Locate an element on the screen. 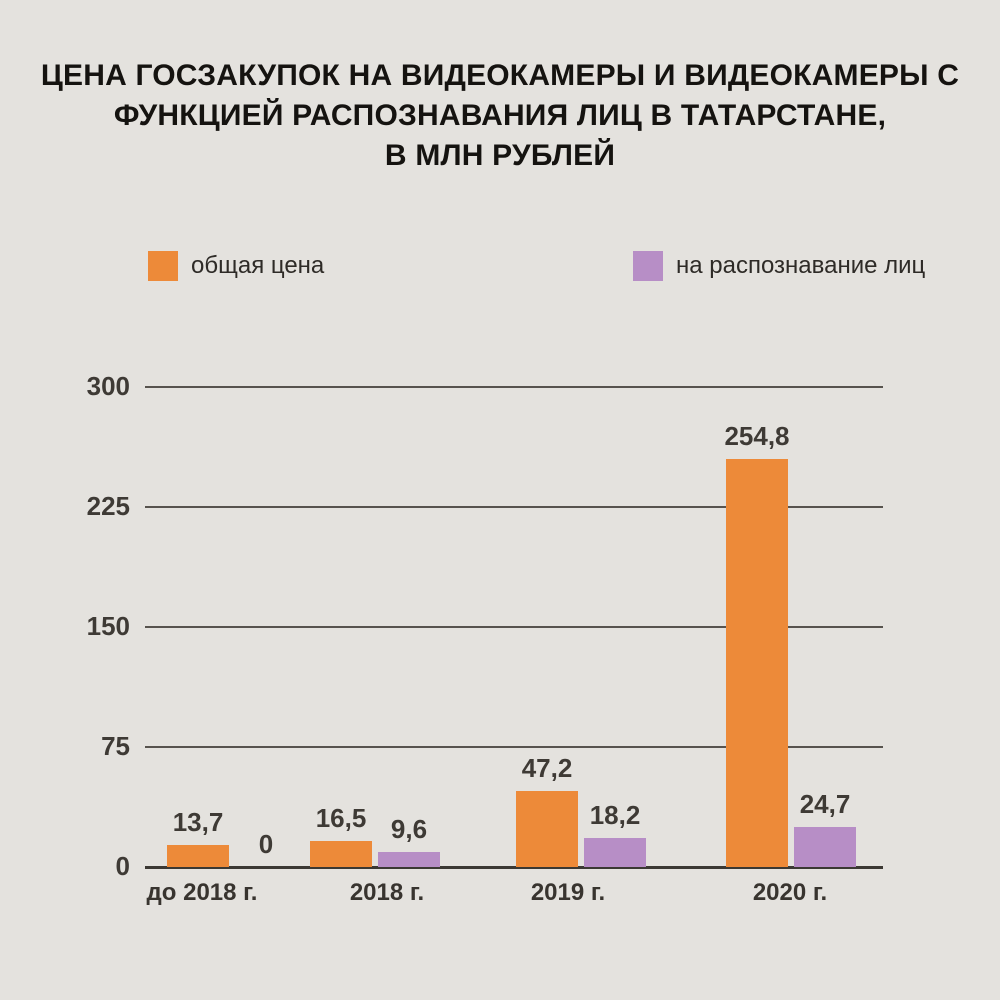 The image size is (1000, 1000). value-label-total-1: 13,7 is located at coordinates (198, 822).